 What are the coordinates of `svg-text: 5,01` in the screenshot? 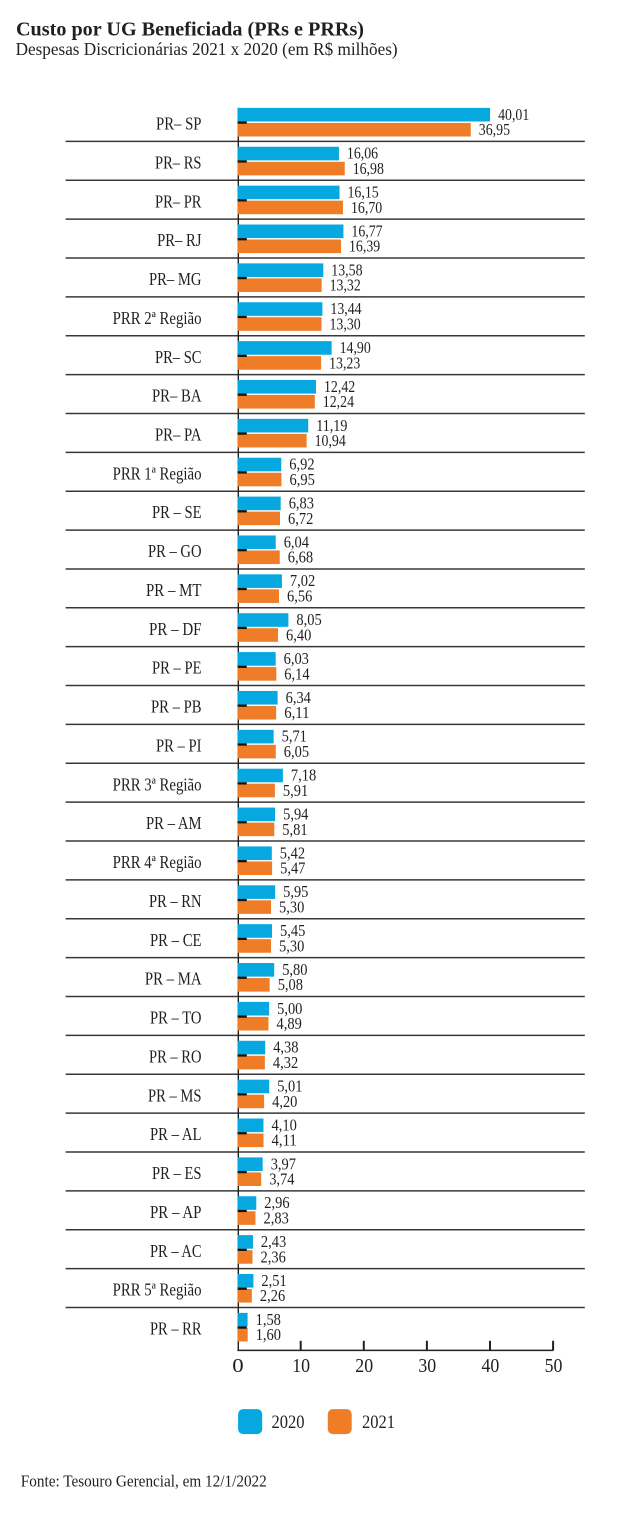 It's located at (289, 1086).